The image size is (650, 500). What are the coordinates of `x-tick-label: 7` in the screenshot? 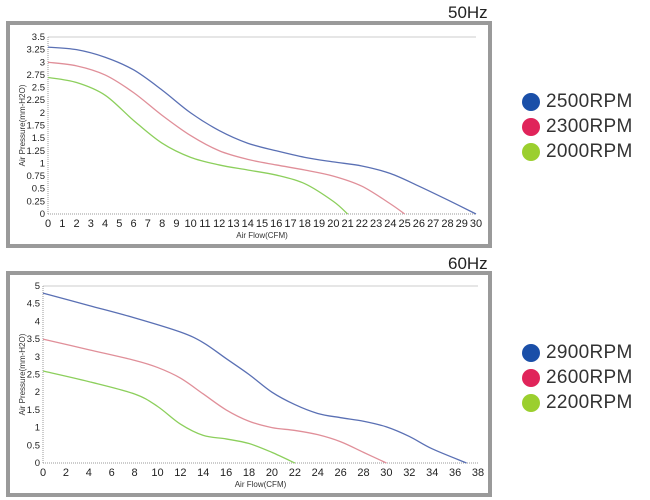 It's located at (148, 224).